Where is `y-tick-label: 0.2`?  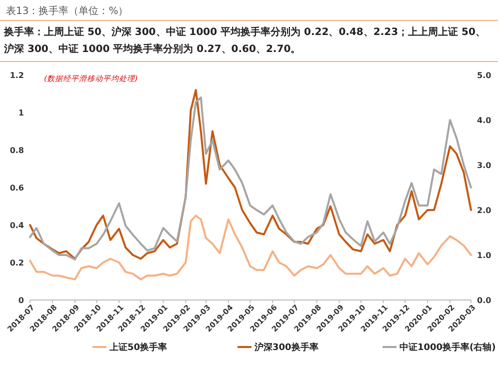
y-tick-label: 0.2 is located at coordinates (17, 263).